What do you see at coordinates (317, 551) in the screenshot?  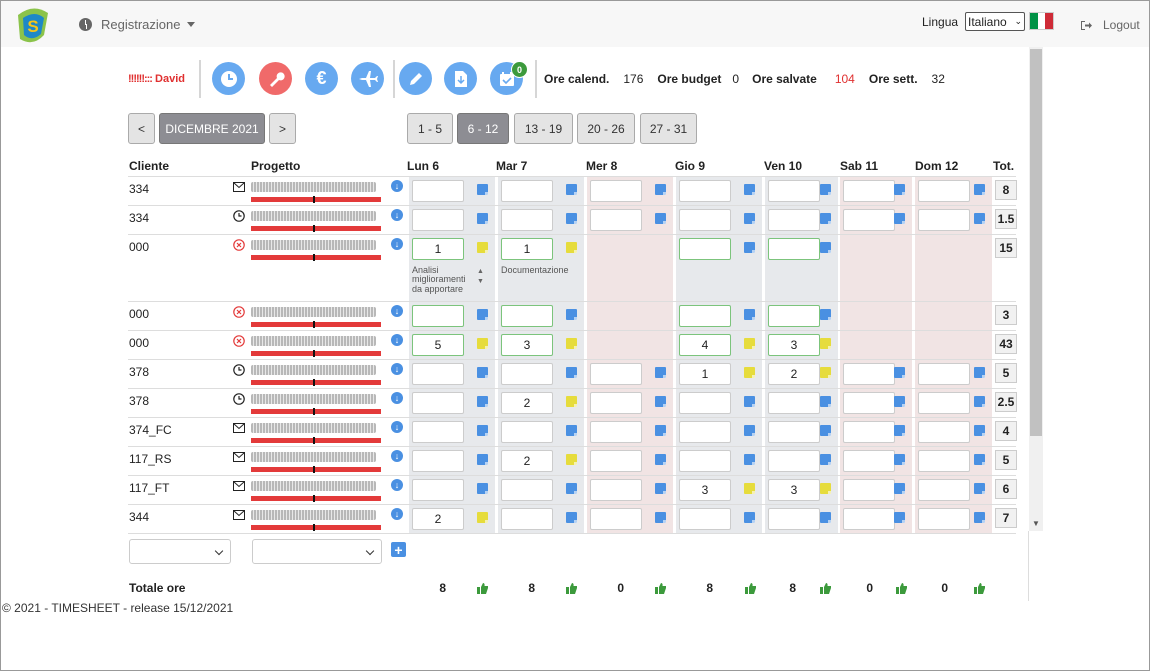 I see `progetto-select` at bounding box center [317, 551].